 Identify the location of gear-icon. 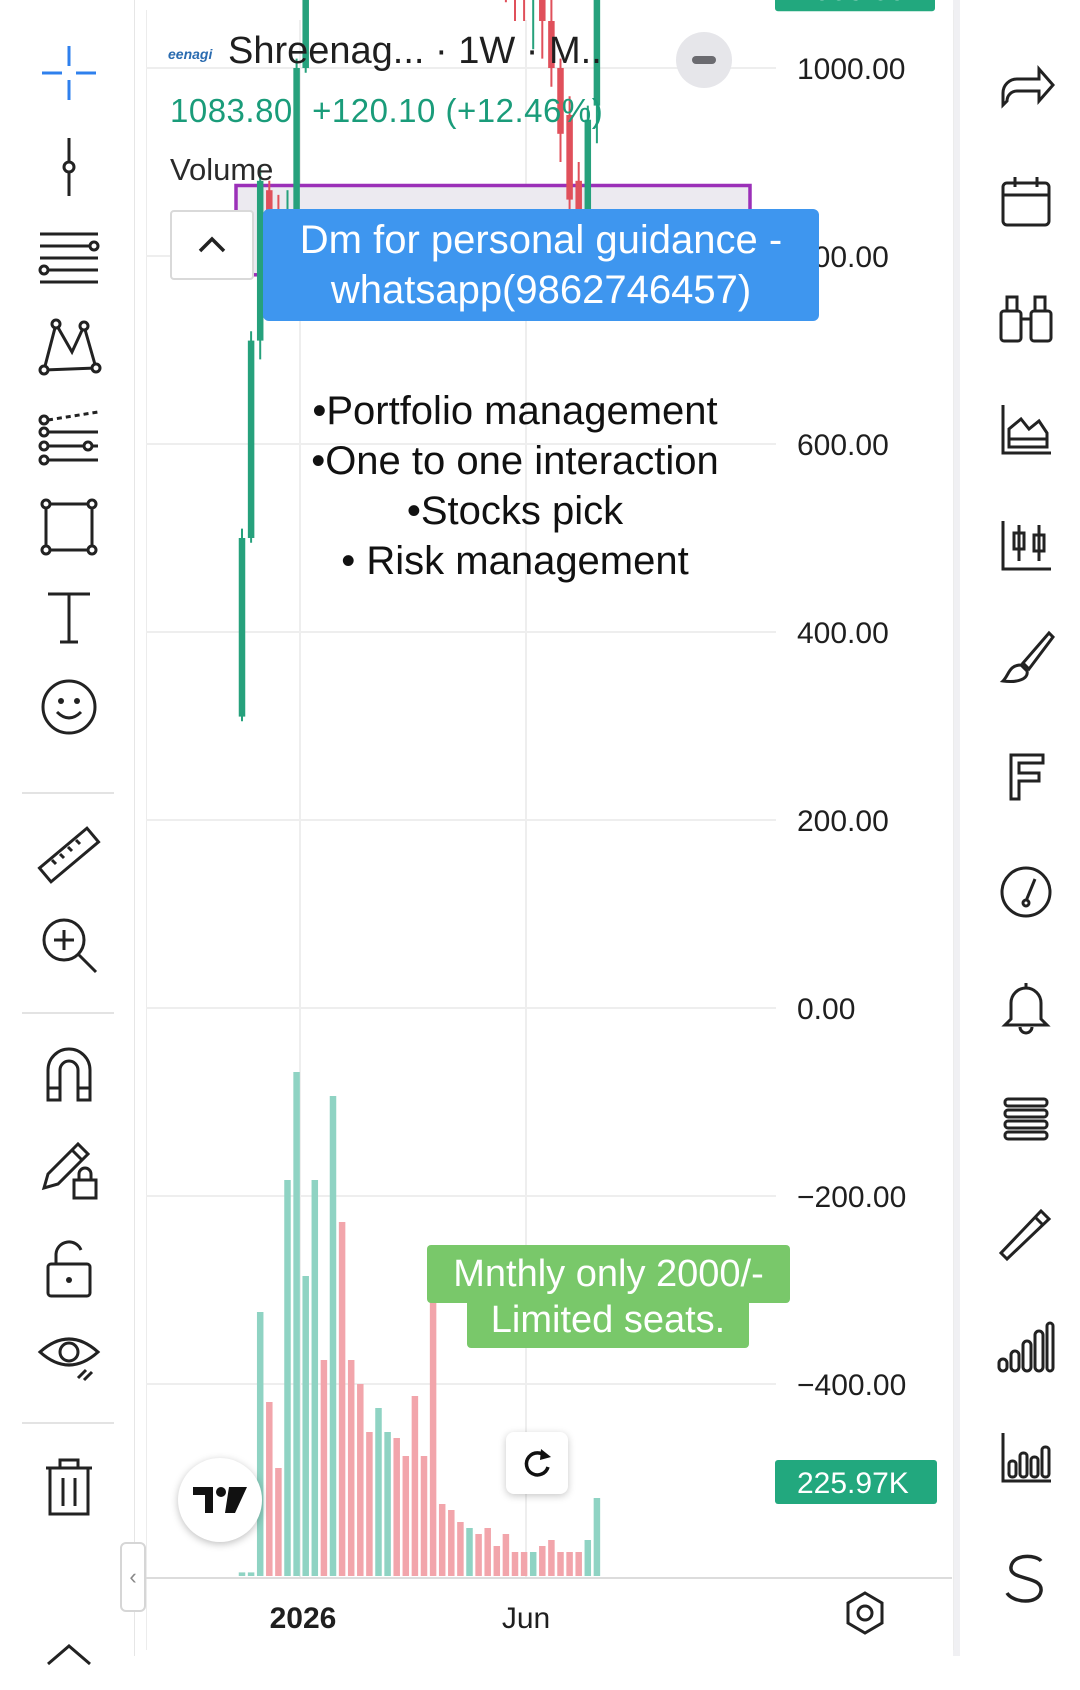
(865, 1613).